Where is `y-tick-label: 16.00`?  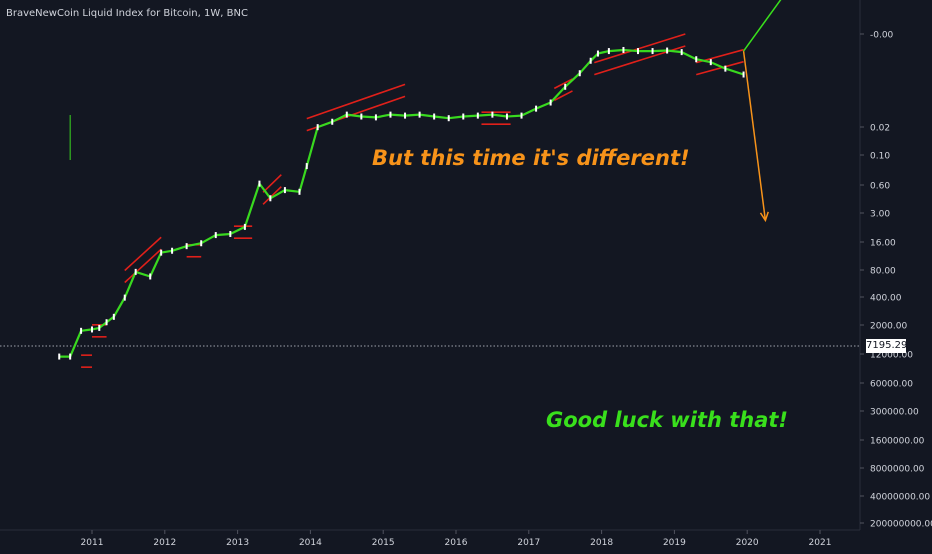
y-tick-label: 16.00 is located at coordinates (883, 244).